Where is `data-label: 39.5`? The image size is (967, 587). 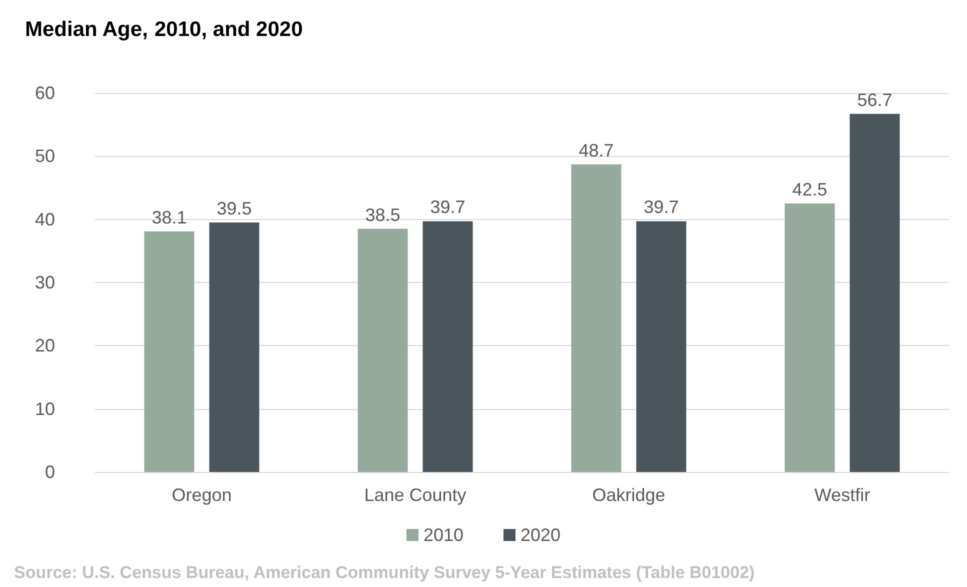
data-label: 39.5 is located at coordinates (234, 208).